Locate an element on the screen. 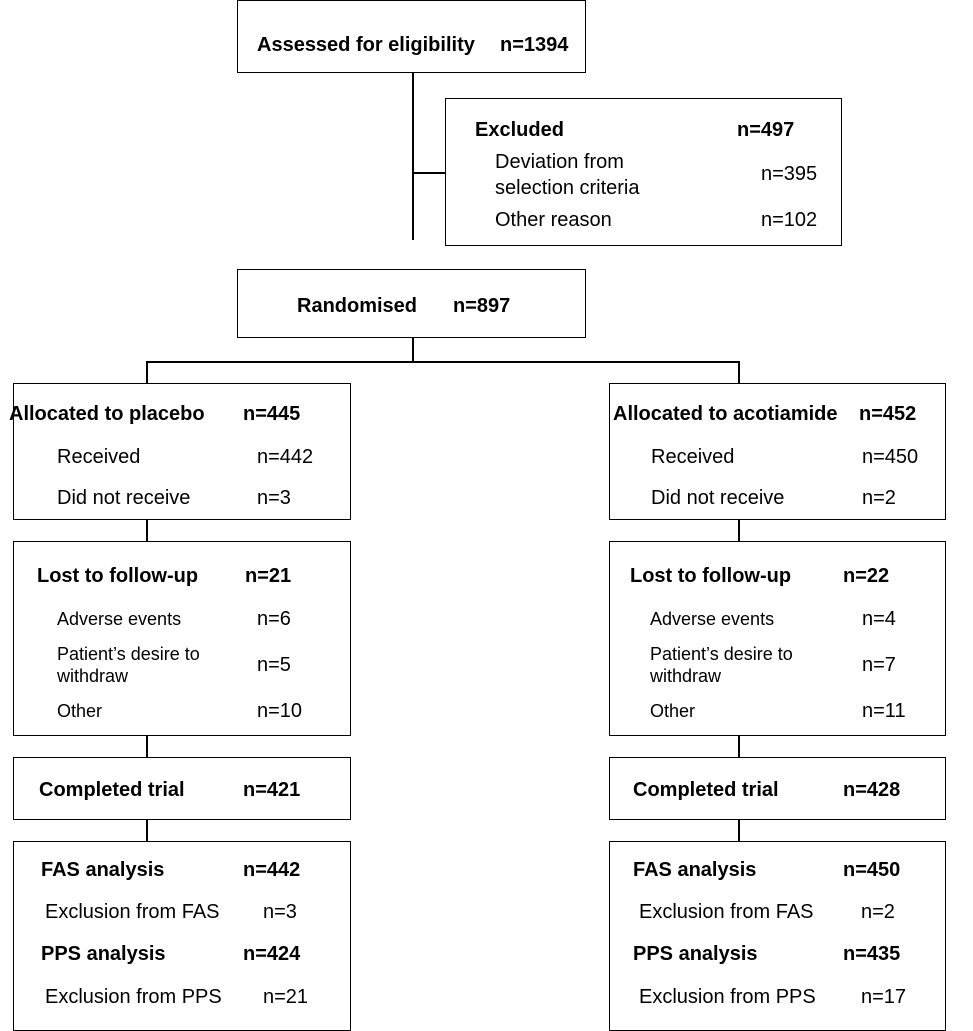 Image resolution: width=973 pixels, height=1031 pixels. acotiamide-fas-count: n=450 is located at coordinates (872, 870).